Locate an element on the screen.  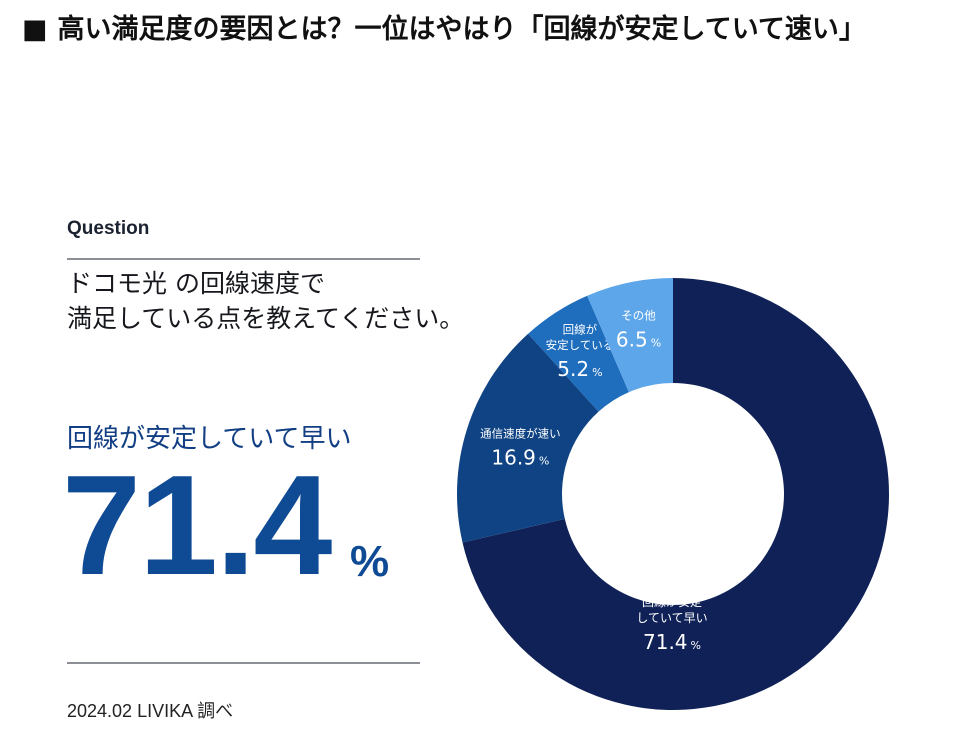
highlight-label: 回線が安定していて早い is located at coordinates (209, 439).